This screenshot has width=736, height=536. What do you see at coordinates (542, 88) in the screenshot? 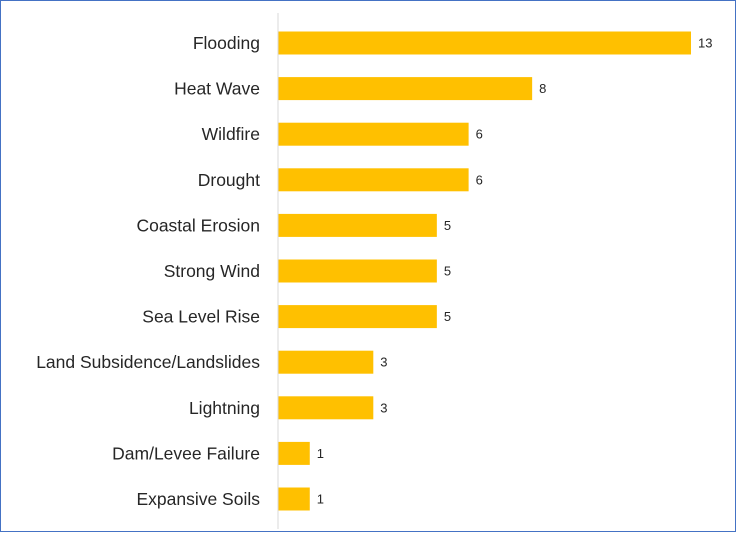
I see `data-label-1: 8` at bounding box center [542, 88].